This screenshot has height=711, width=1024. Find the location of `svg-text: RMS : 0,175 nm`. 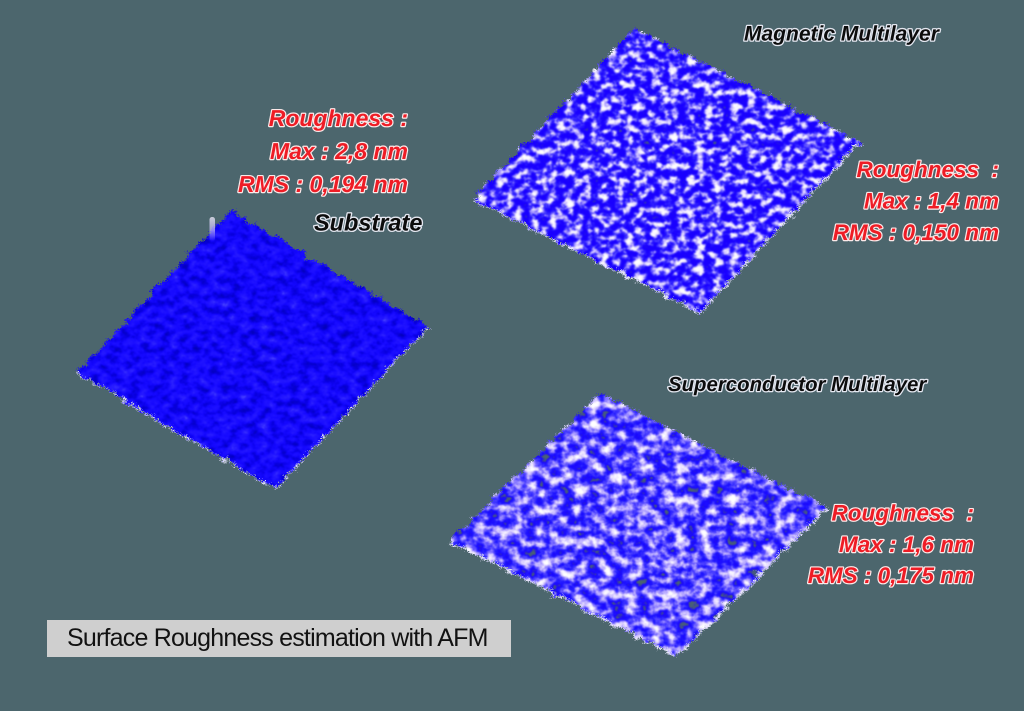

svg-text: RMS : 0,175 nm is located at coordinates (891, 575).